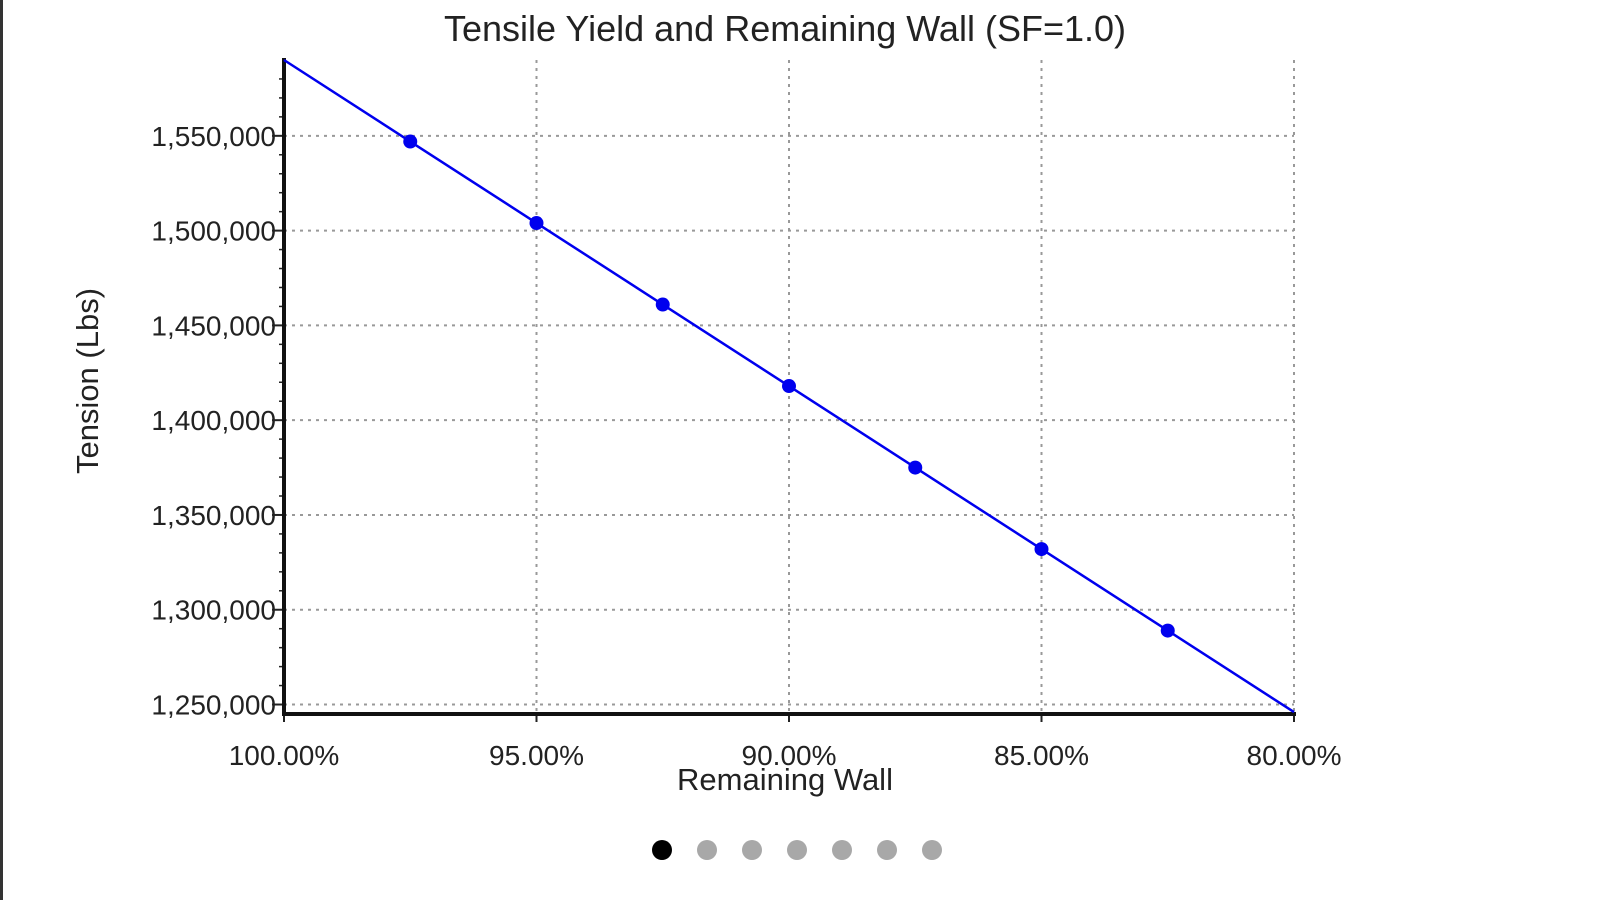 This screenshot has width=1599, height=900. Describe the element at coordinates (536, 755) in the screenshot. I see `x-tick-label: 95.00%` at that location.